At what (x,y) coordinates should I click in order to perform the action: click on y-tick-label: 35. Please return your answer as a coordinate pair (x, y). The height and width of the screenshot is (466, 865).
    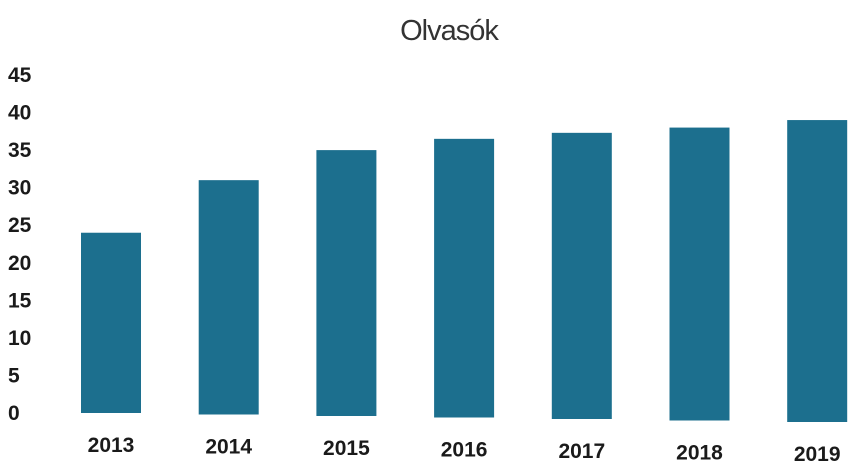
    Looking at the image, I should click on (20, 150).